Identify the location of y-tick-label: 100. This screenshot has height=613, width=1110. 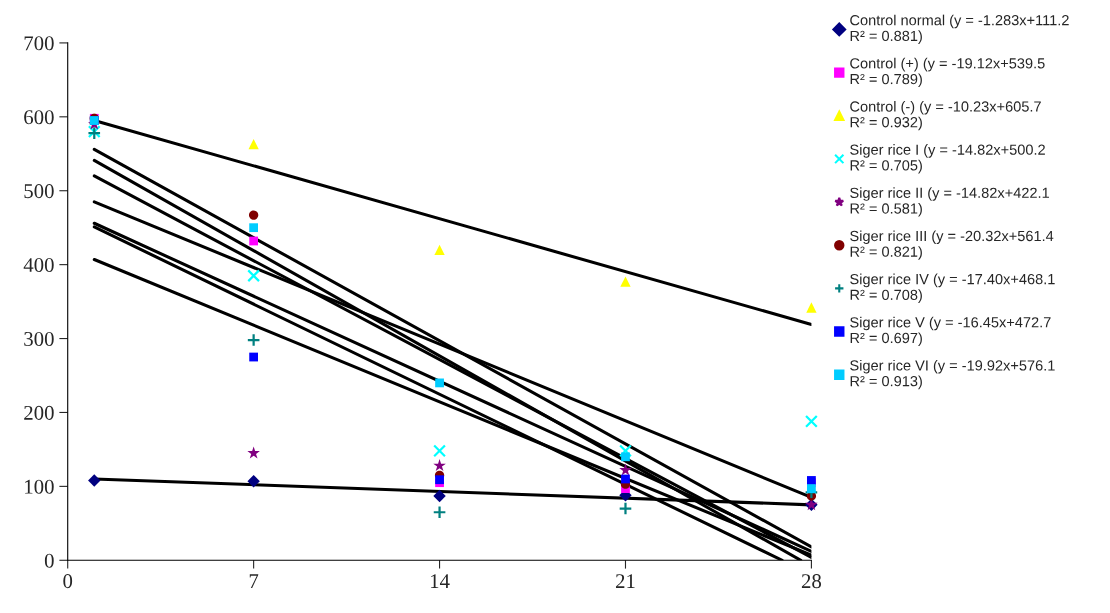
(39, 486).